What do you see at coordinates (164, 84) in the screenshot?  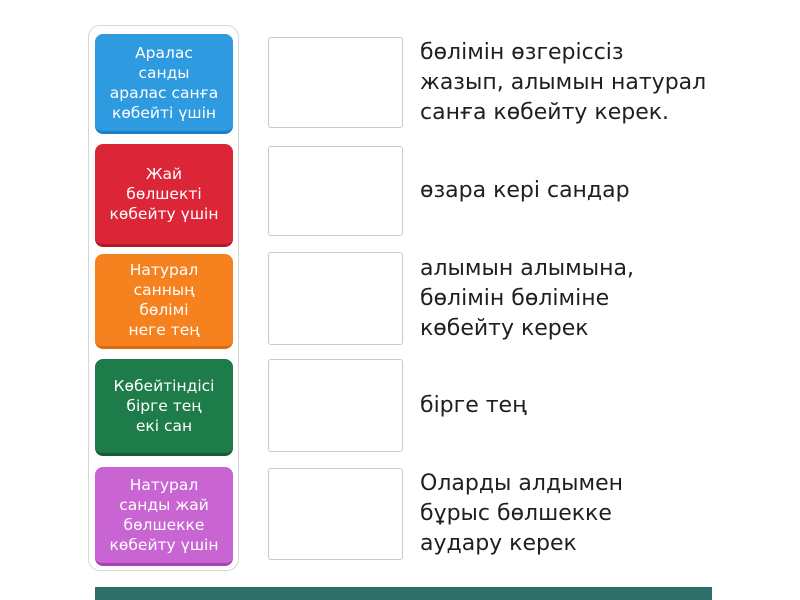 I see `keyword-card: Аралас санды аралас санға көбейті үшін` at bounding box center [164, 84].